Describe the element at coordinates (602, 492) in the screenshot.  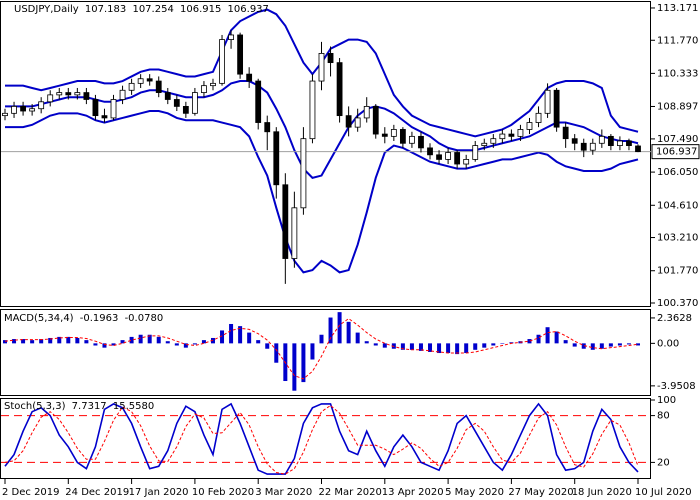
I see `x-tick-label: 18 Jun 2020` at that location.